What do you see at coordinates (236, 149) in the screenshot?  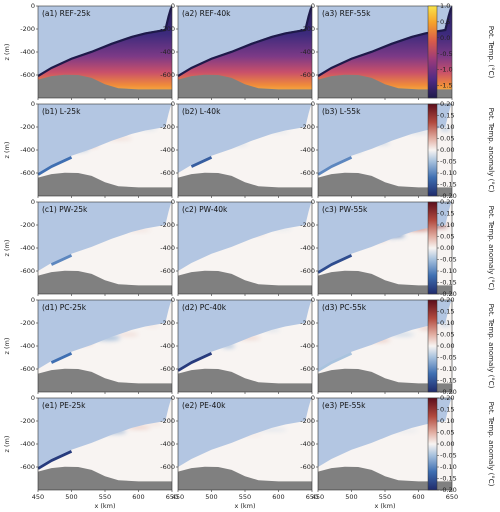 I see `panel-b2: (b2) L-40k 0 -200 -400 -600` at bounding box center [236, 149].